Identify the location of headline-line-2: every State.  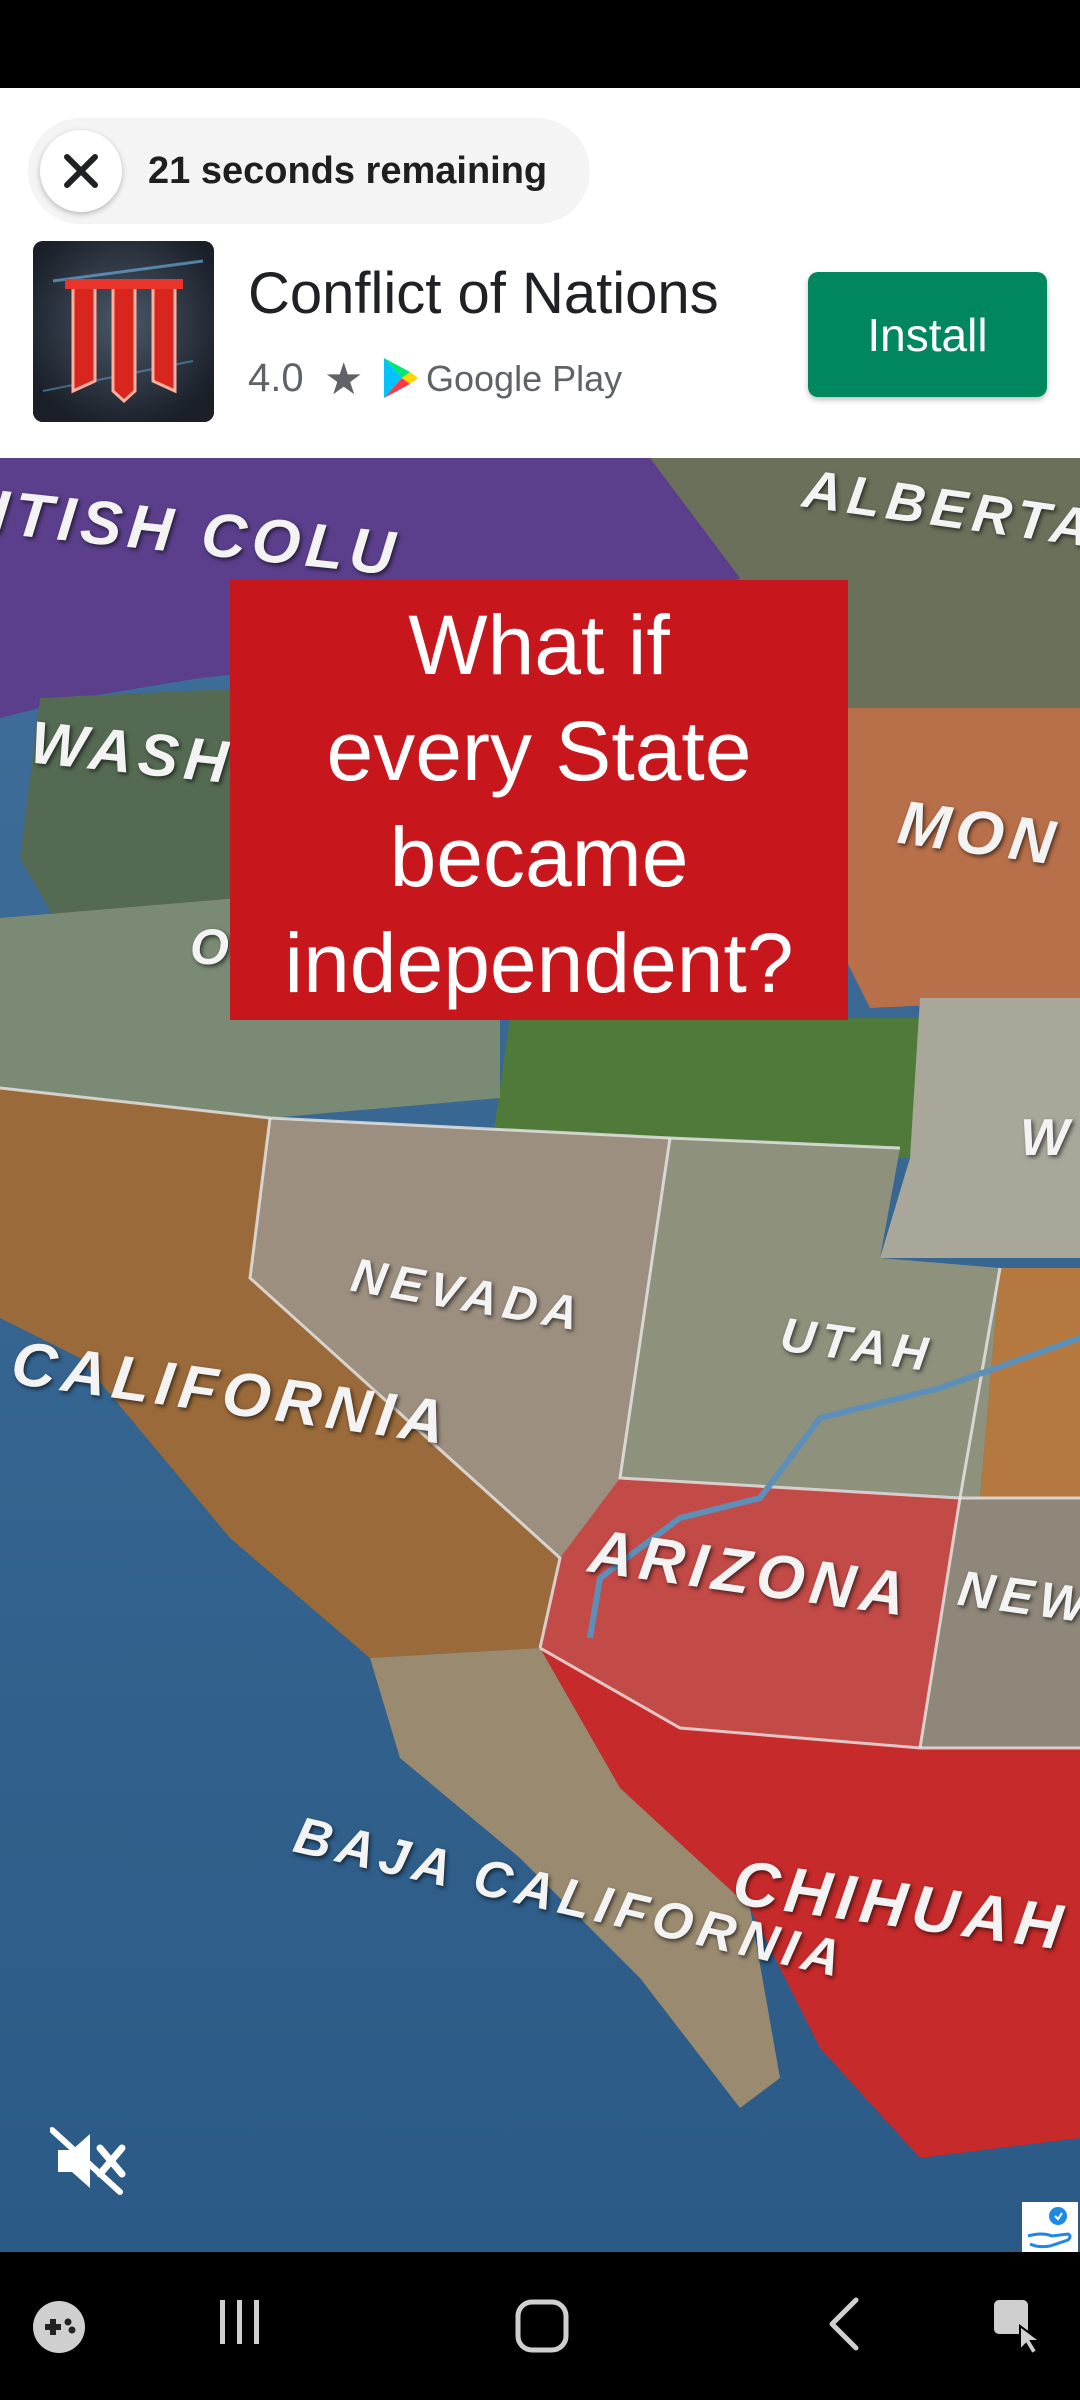
(539, 751).